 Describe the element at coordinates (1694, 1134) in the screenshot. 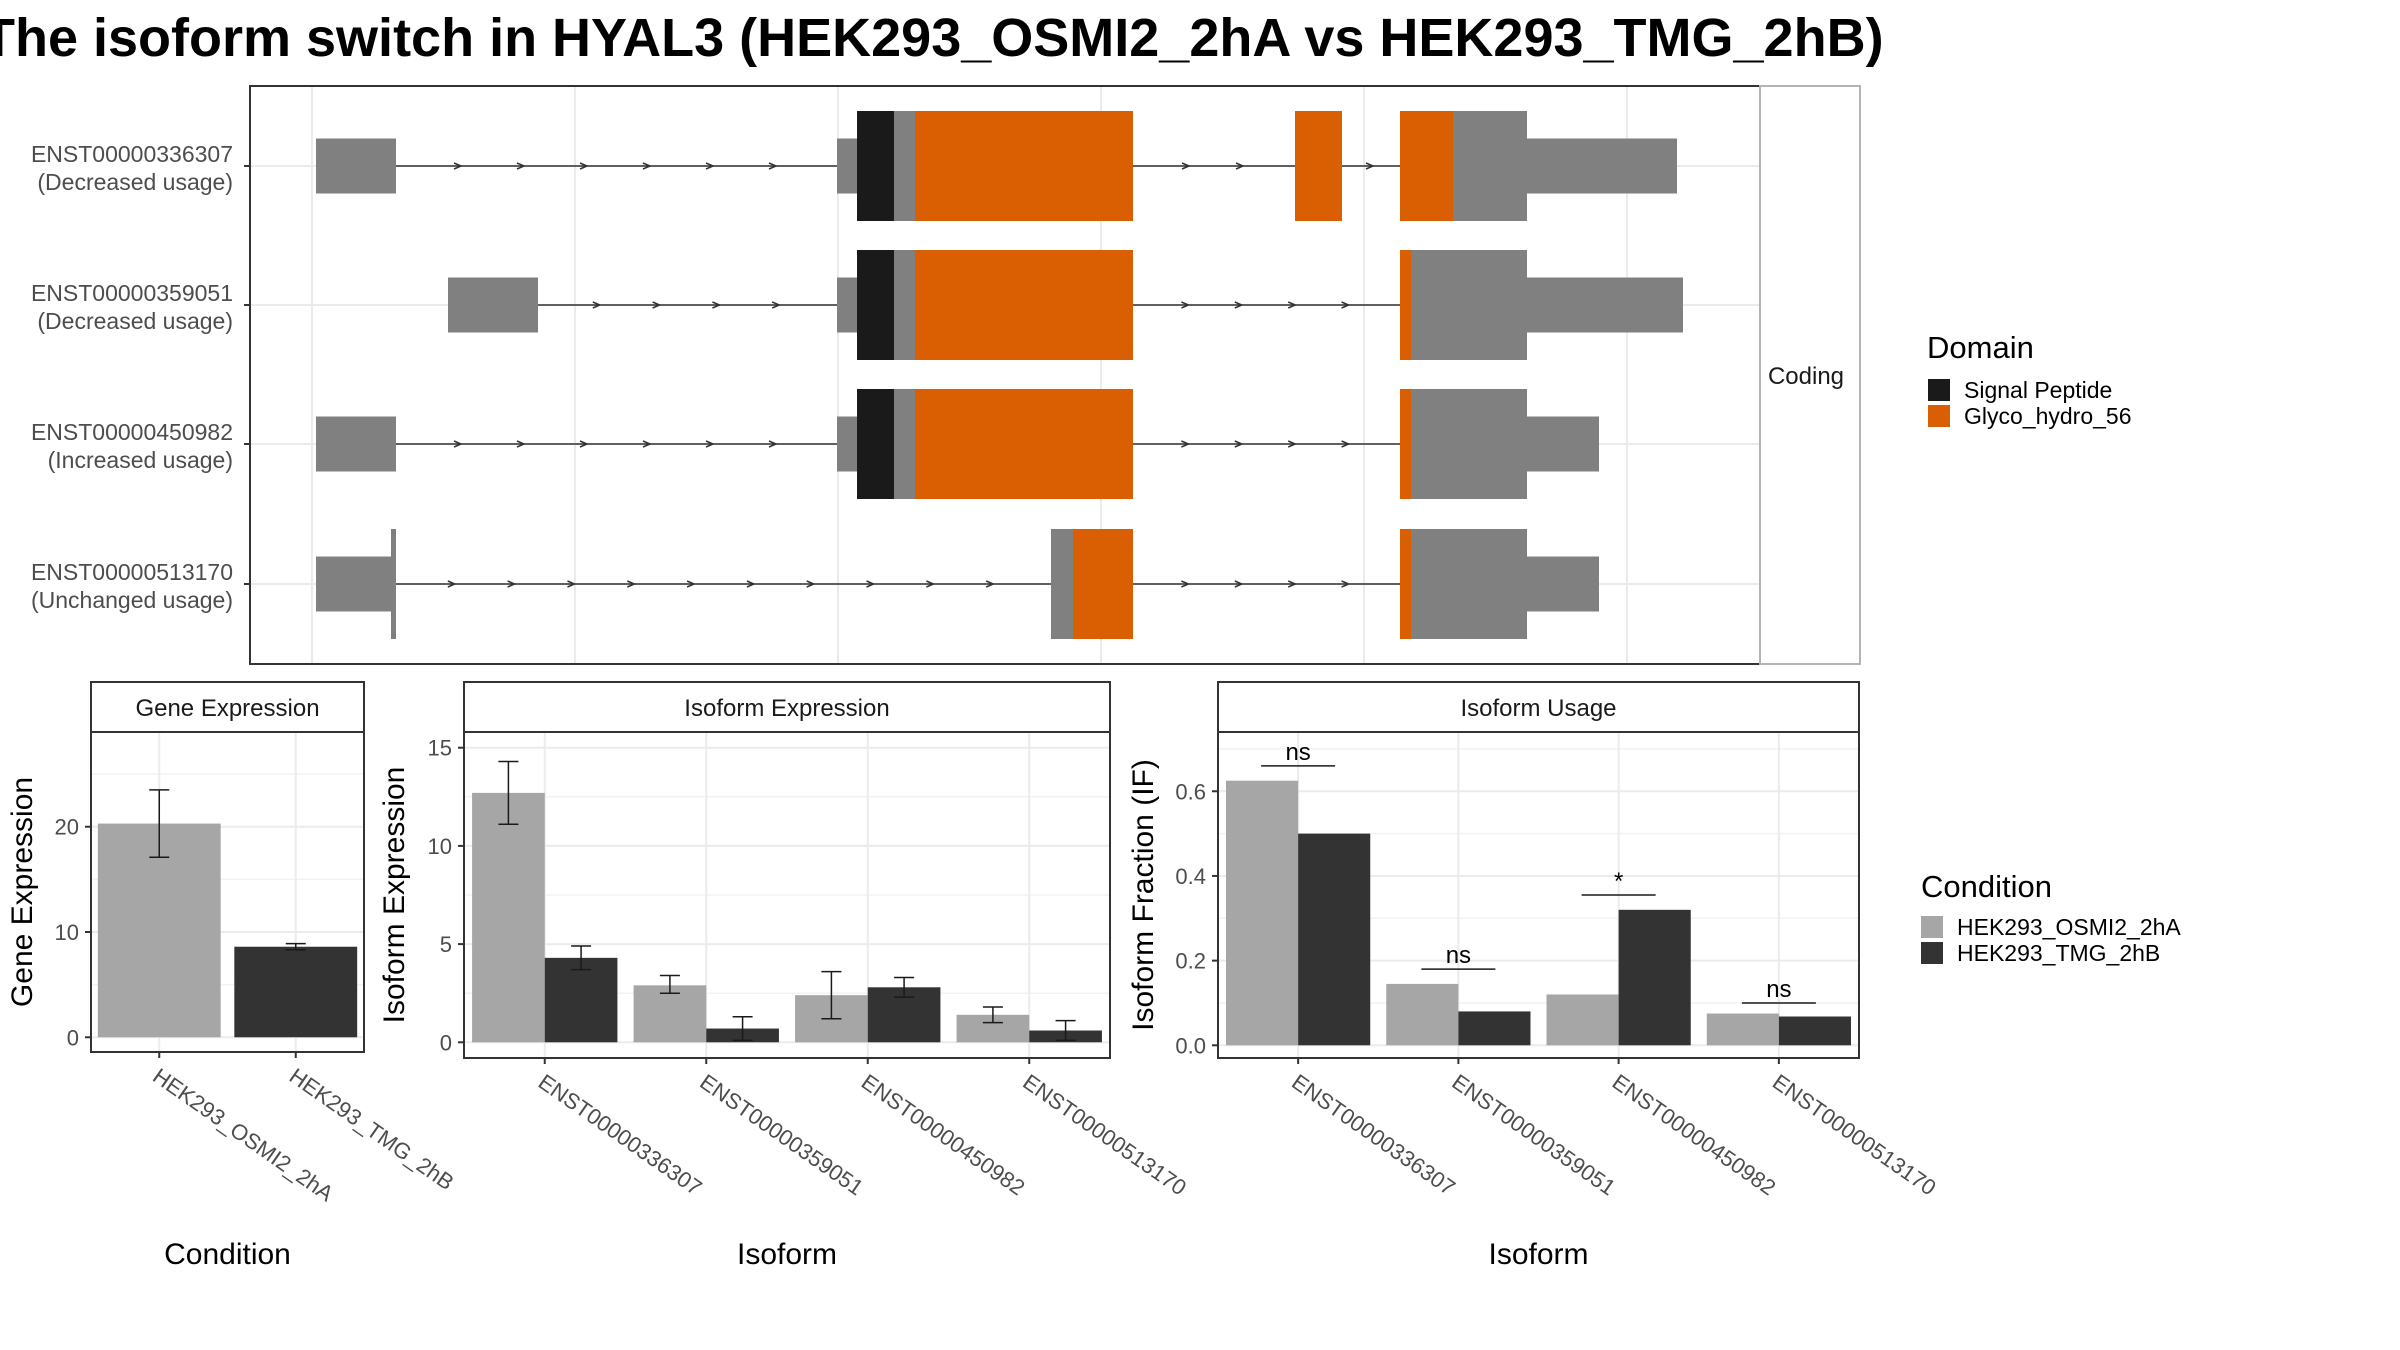

I see `x-tick-label: ENST00000450982` at that location.